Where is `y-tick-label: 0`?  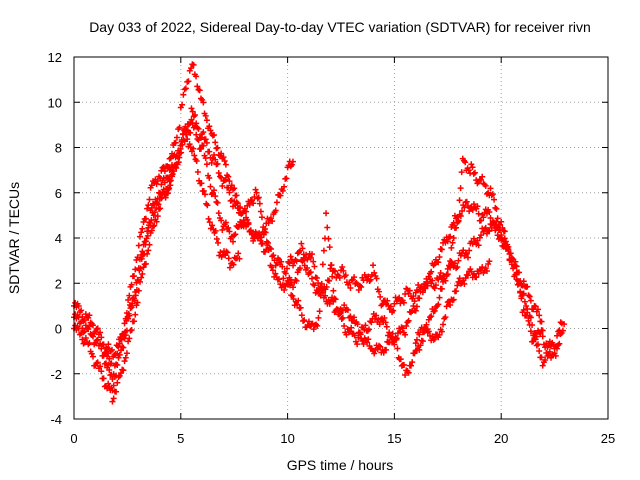
y-tick-label: 0 is located at coordinates (58, 329).